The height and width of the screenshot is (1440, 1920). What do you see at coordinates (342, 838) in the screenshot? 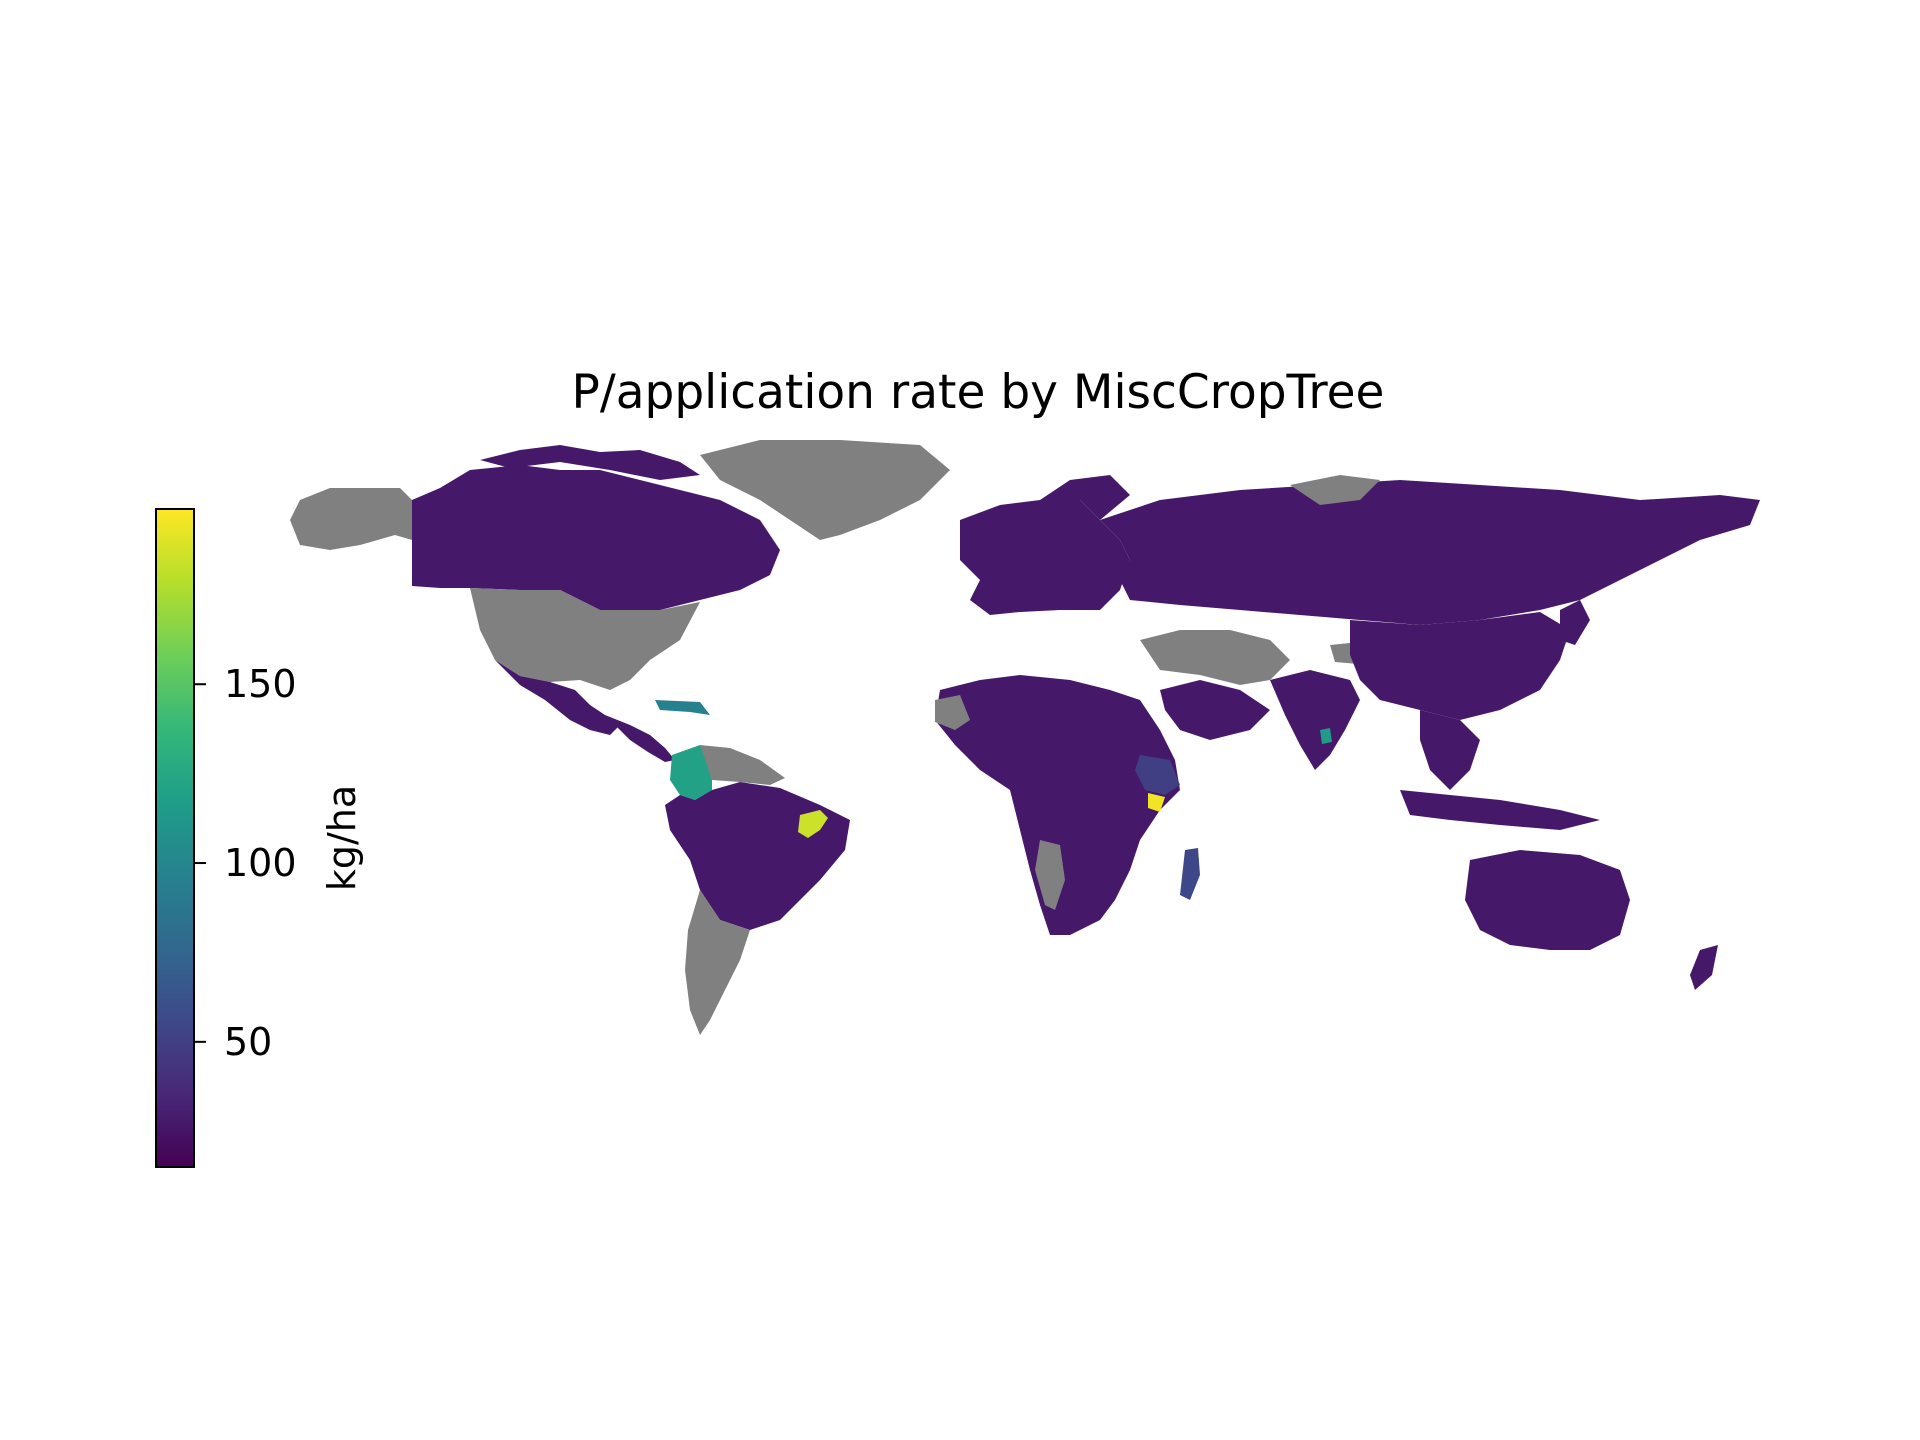
I see `colorbar-label: kg/ha` at bounding box center [342, 838].